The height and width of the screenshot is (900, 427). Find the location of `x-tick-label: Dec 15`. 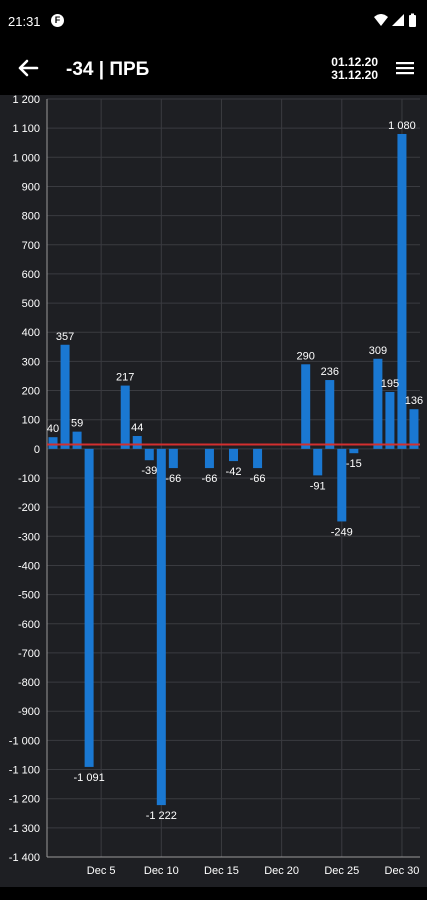

x-tick-label: Dec 15 is located at coordinates (221, 871).